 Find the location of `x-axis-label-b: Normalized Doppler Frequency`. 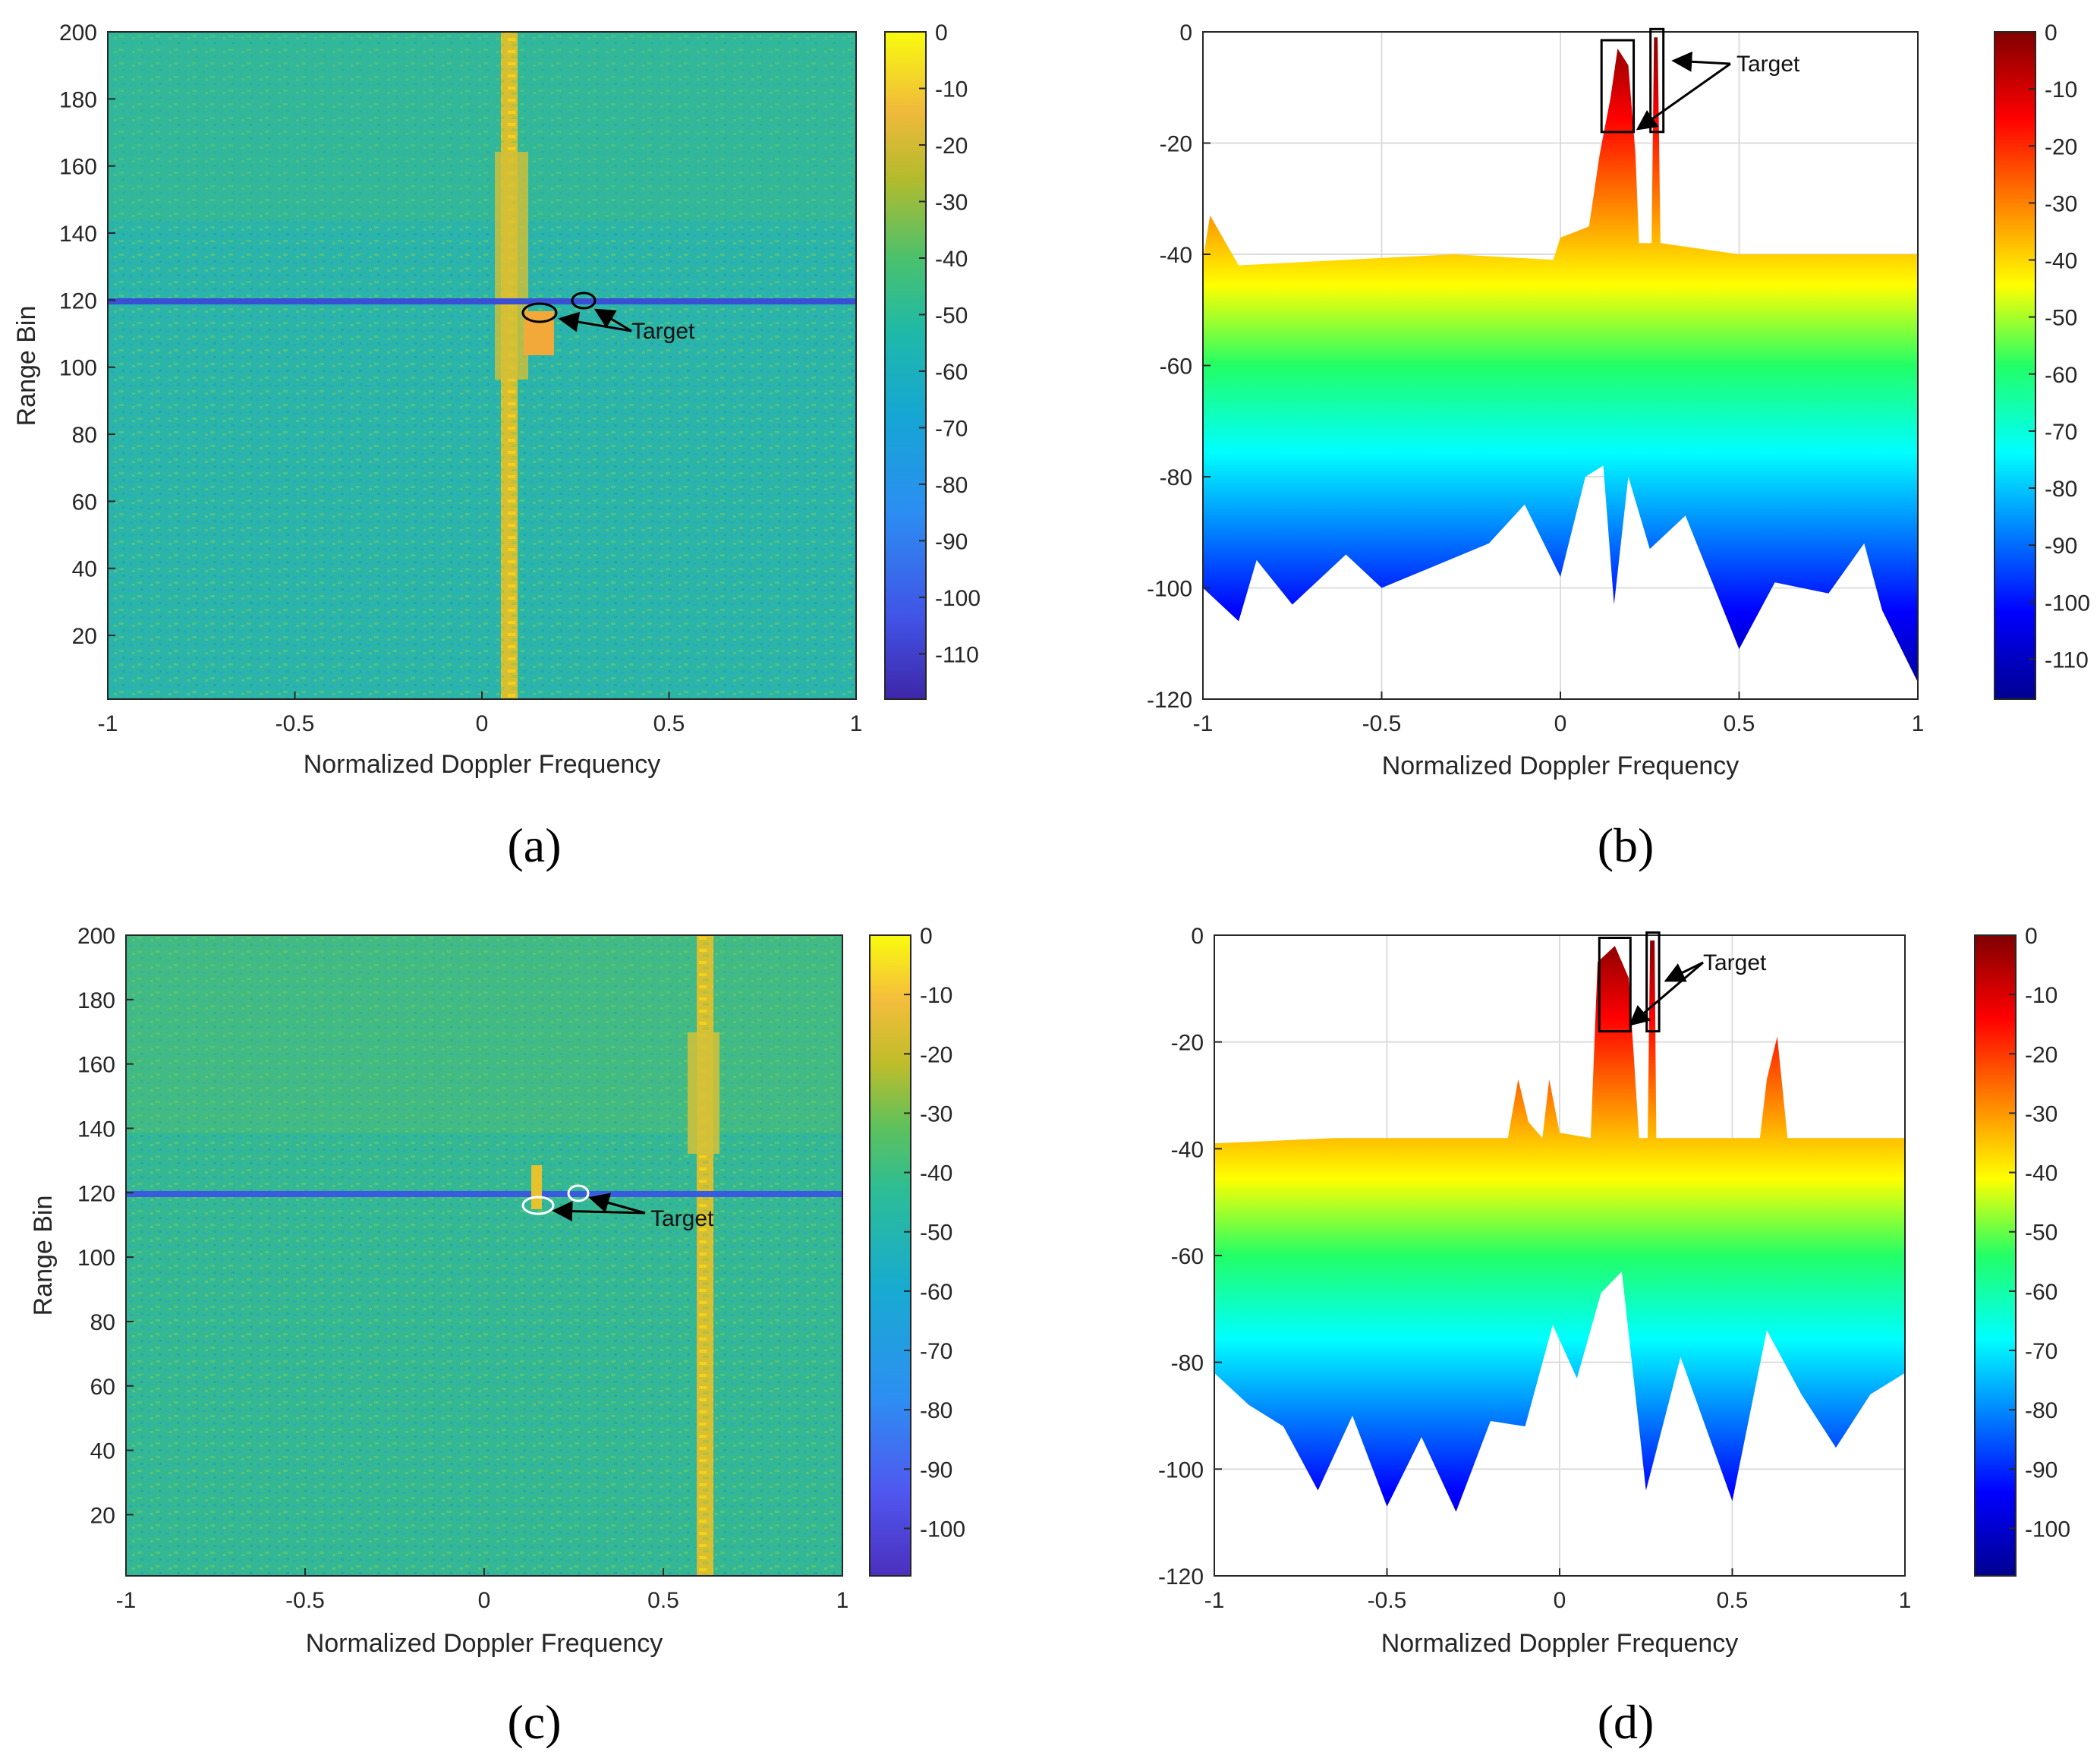

x-axis-label-b: Normalized Doppler Frequency is located at coordinates (1561, 765).